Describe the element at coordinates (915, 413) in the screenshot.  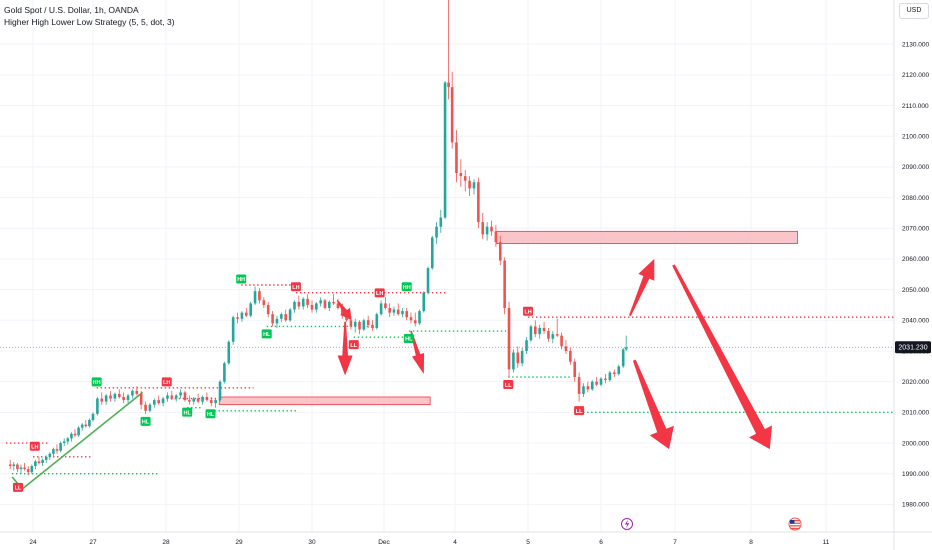
I see `y-tick-label: 2010.000` at that location.